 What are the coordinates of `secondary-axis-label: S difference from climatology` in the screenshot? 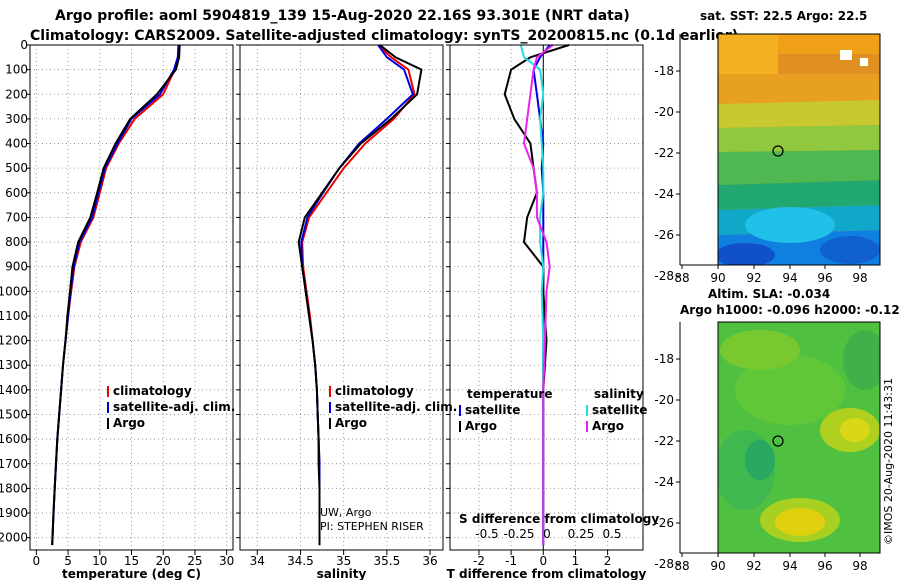 It's located at (559, 519).